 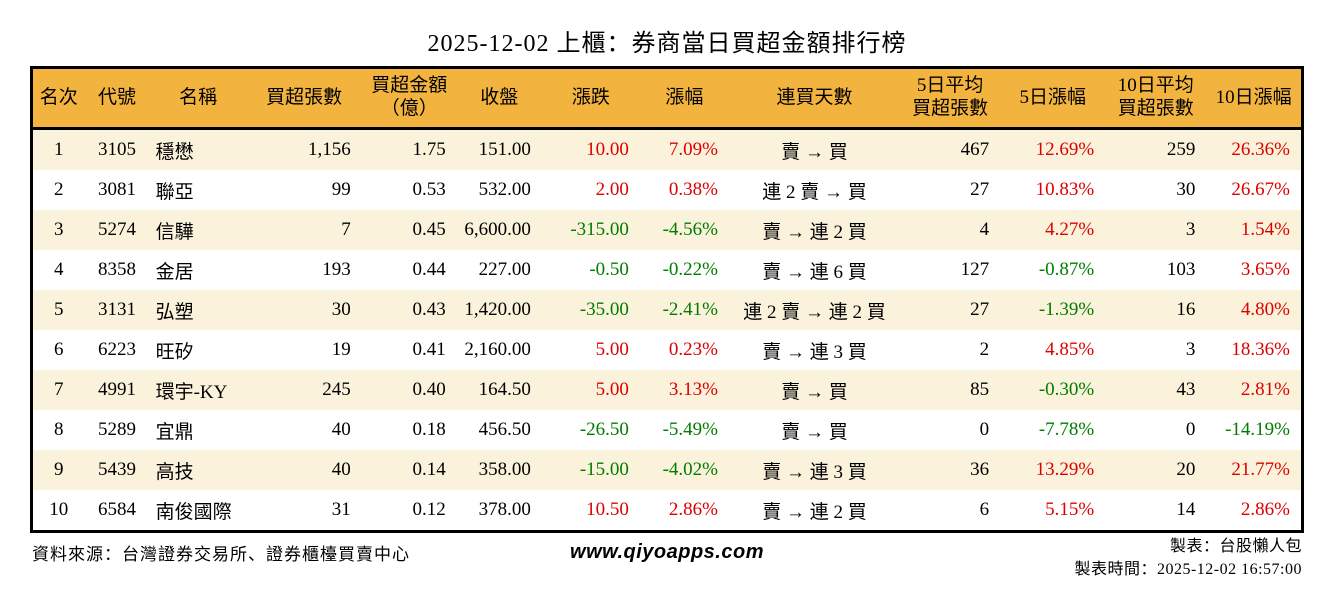 What do you see at coordinates (1265, 509) in the screenshot?
I see `cell-change10-pct: 2.86%` at bounding box center [1265, 509].